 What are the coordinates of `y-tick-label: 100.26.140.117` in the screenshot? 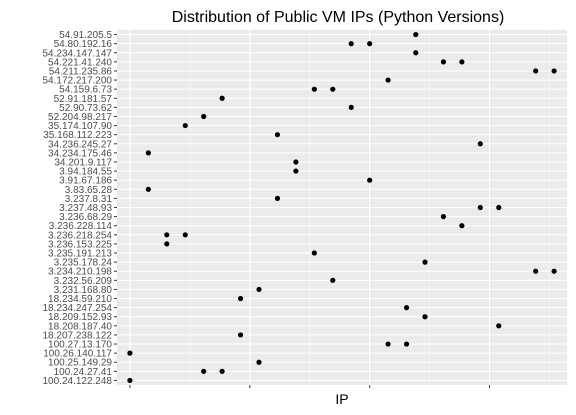 It's located at (77, 354).